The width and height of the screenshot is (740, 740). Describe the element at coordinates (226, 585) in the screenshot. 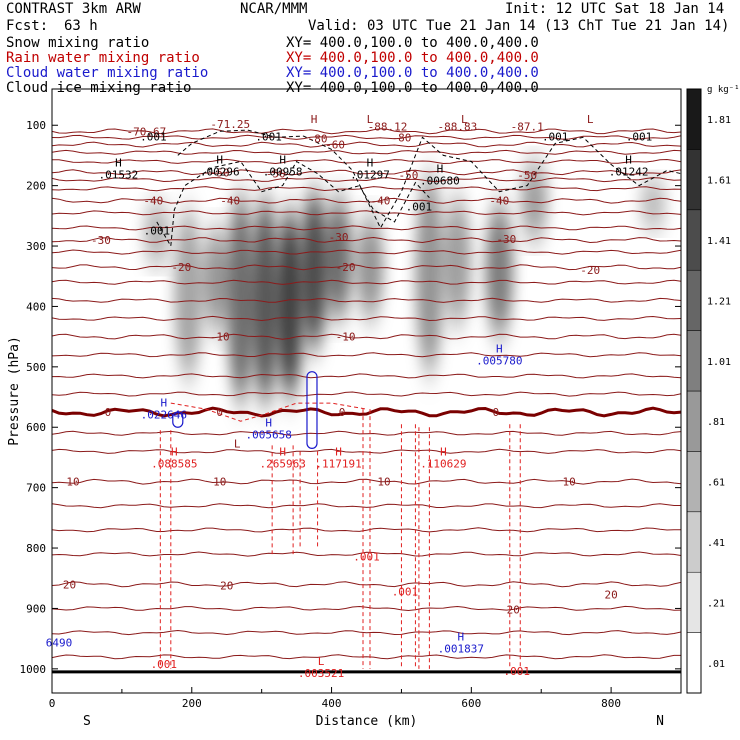

I see `temperature-label-23: 20` at that location.